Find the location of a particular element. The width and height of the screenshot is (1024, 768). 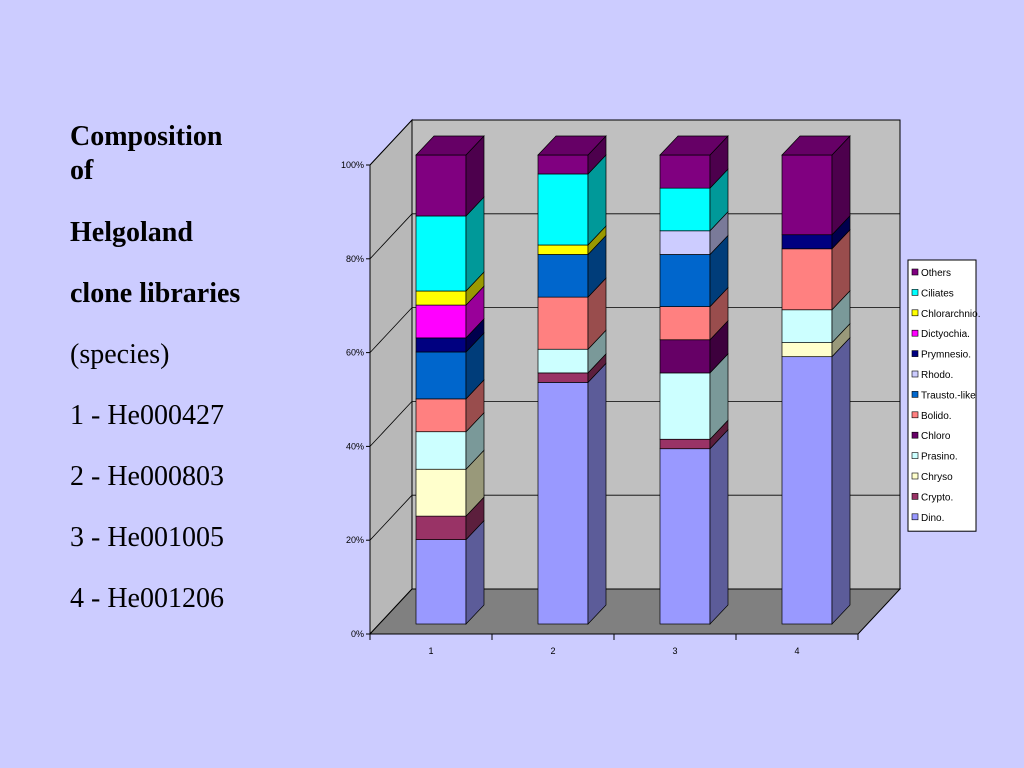

x-tick-label: 2 is located at coordinates (552, 651).